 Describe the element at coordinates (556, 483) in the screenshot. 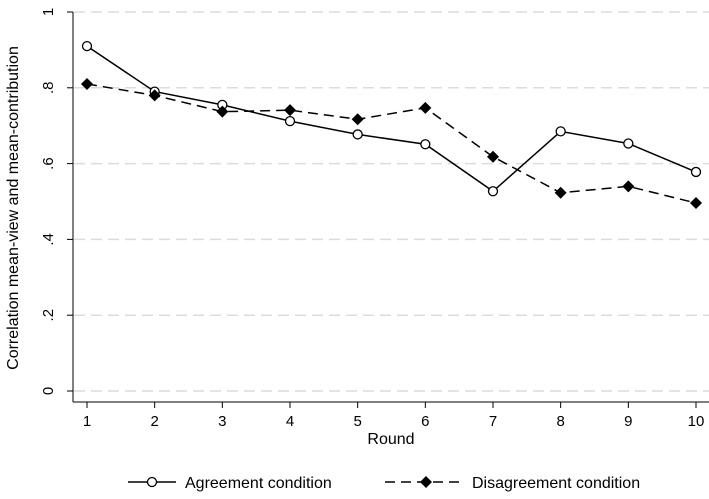

I see `legend-label-disagreement: Disagreement condition` at that location.